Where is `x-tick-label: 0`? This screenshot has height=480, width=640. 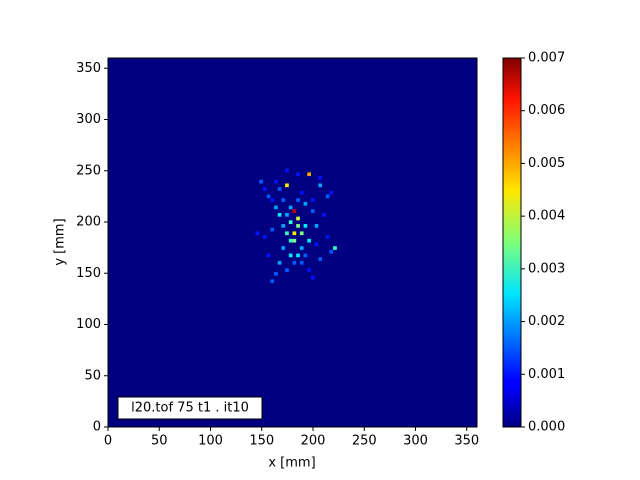
x-tick-label: 0 is located at coordinates (108, 441).